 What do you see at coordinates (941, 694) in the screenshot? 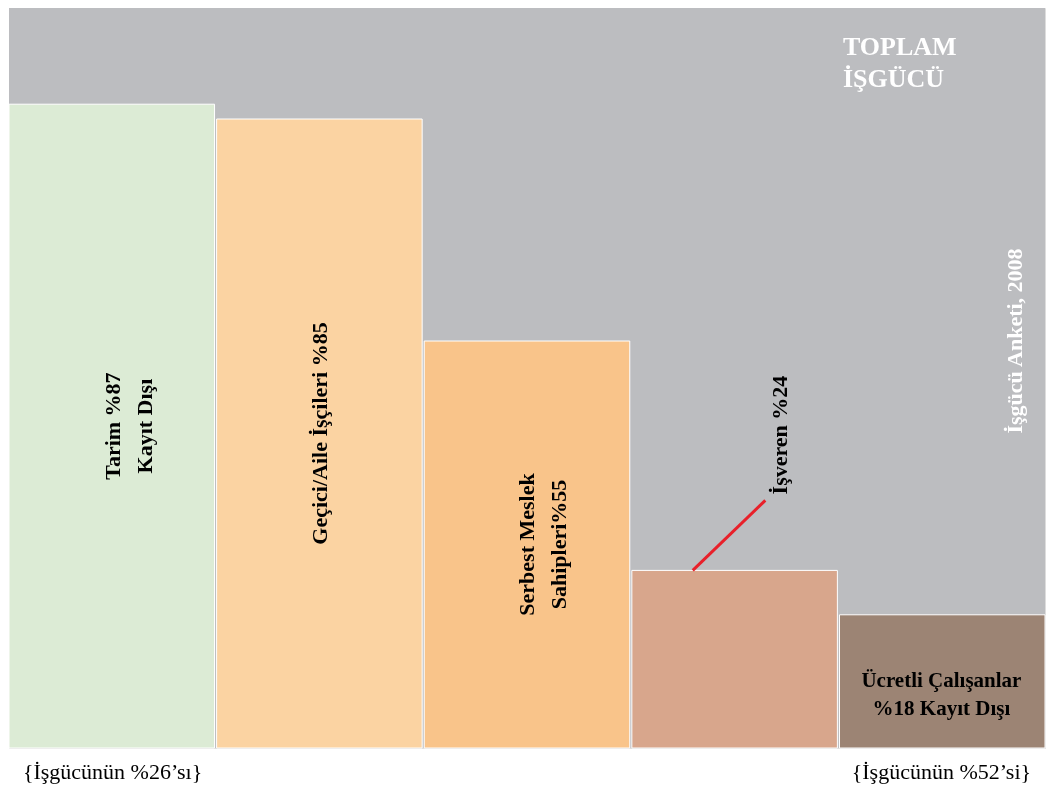
I see `data-label: Ücretli Çalışanlar %18 Kayıt Dışı` at bounding box center [941, 694].